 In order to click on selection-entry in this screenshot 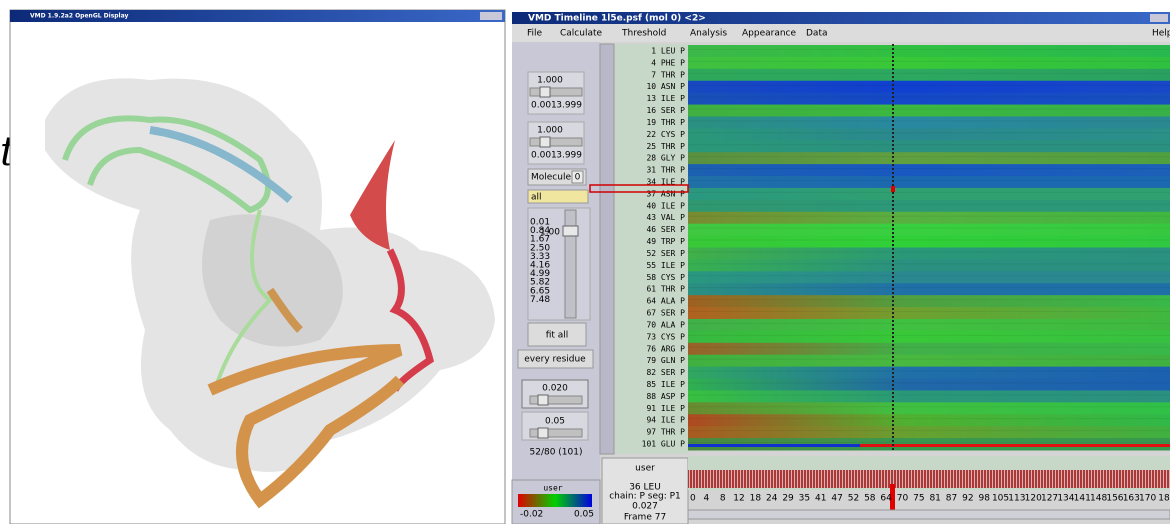, I will do `click(558, 196)`.